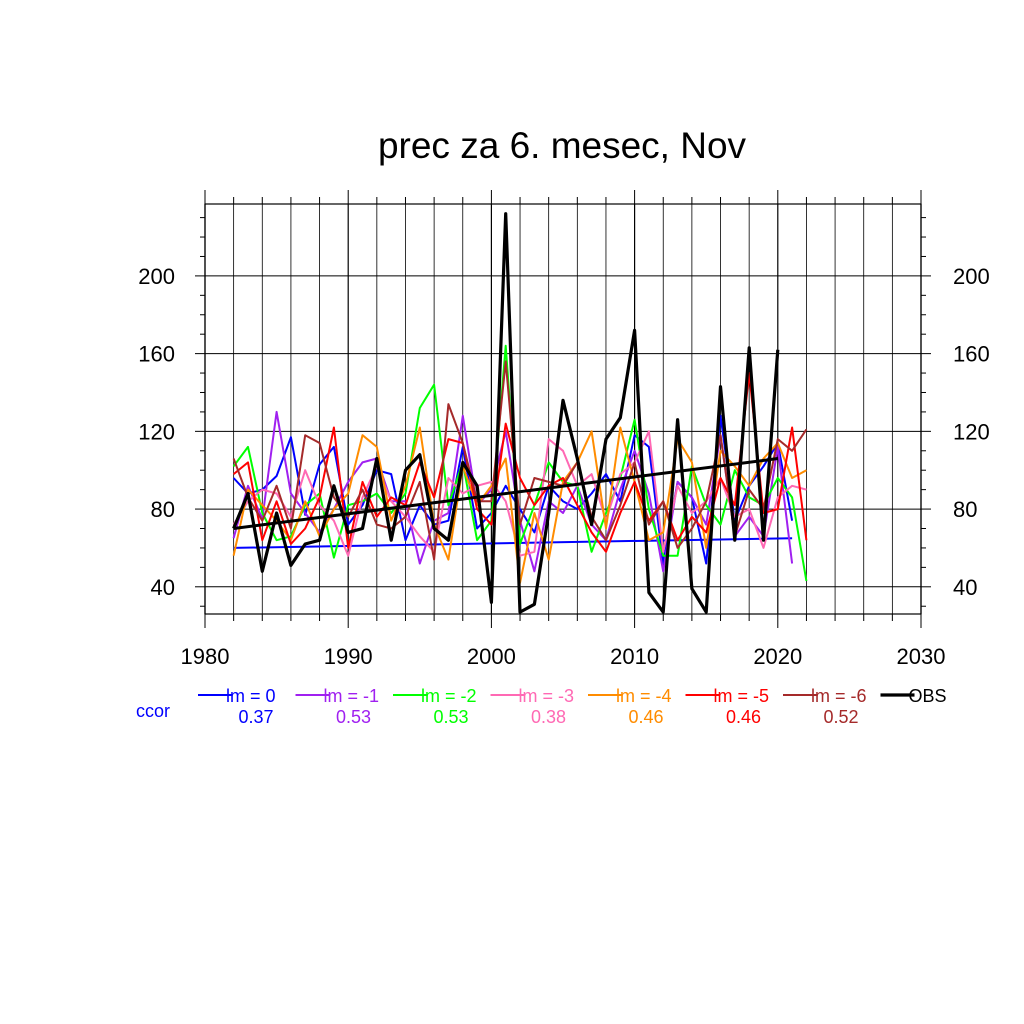 The width and height of the screenshot is (1024, 1024). I want to click on legend-label-4: lm = -4, so click(644, 696).